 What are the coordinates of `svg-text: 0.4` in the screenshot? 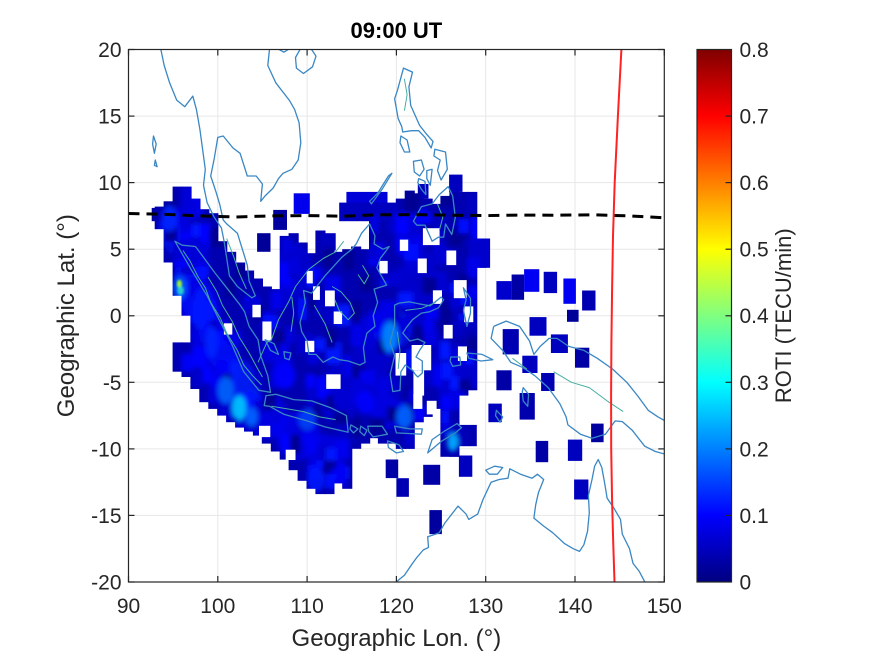 It's located at (755, 316).